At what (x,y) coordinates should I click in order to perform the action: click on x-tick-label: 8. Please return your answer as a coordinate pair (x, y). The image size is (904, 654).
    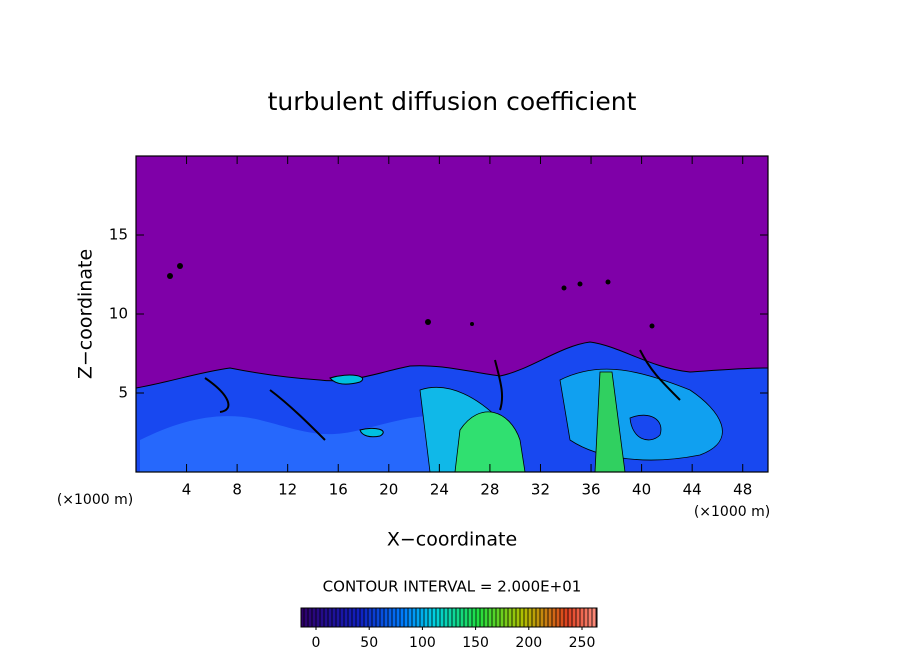
    Looking at the image, I should click on (237, 490).